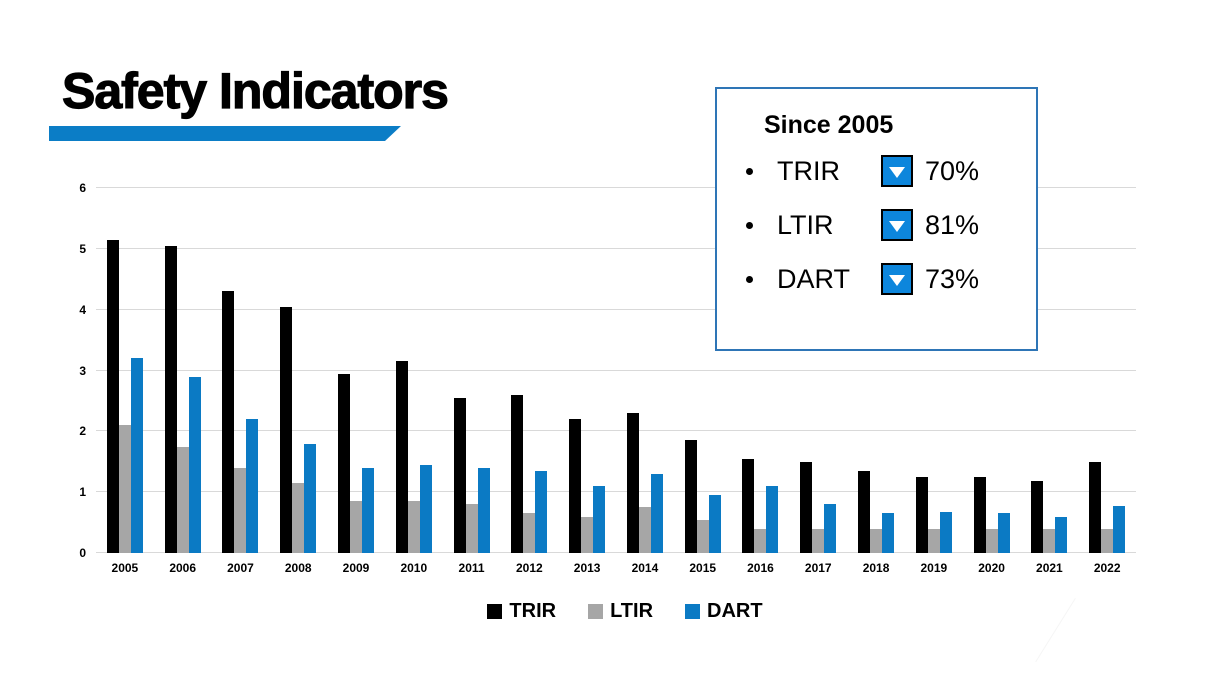  What do you see at coordinates (818, 370) in the screenshot?
I see `bar-group-2017` at bounding box center [818, 370].